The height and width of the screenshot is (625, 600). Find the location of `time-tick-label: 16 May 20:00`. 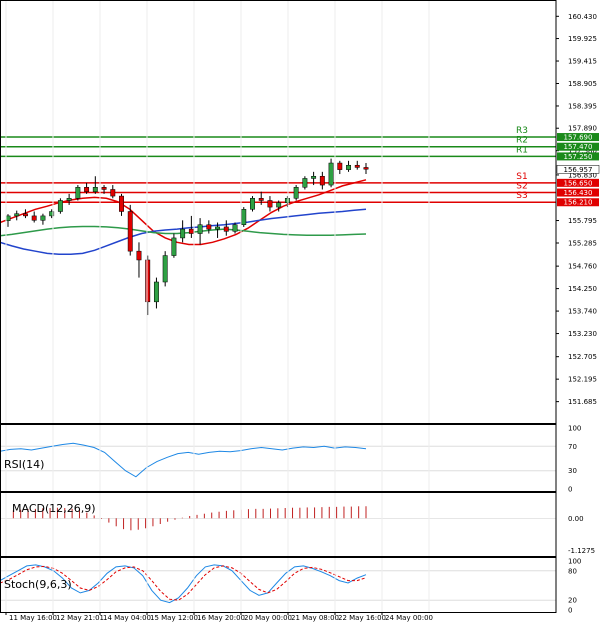

time-tick-label: 16 May 20:00 is located at coordinates (221, 618).